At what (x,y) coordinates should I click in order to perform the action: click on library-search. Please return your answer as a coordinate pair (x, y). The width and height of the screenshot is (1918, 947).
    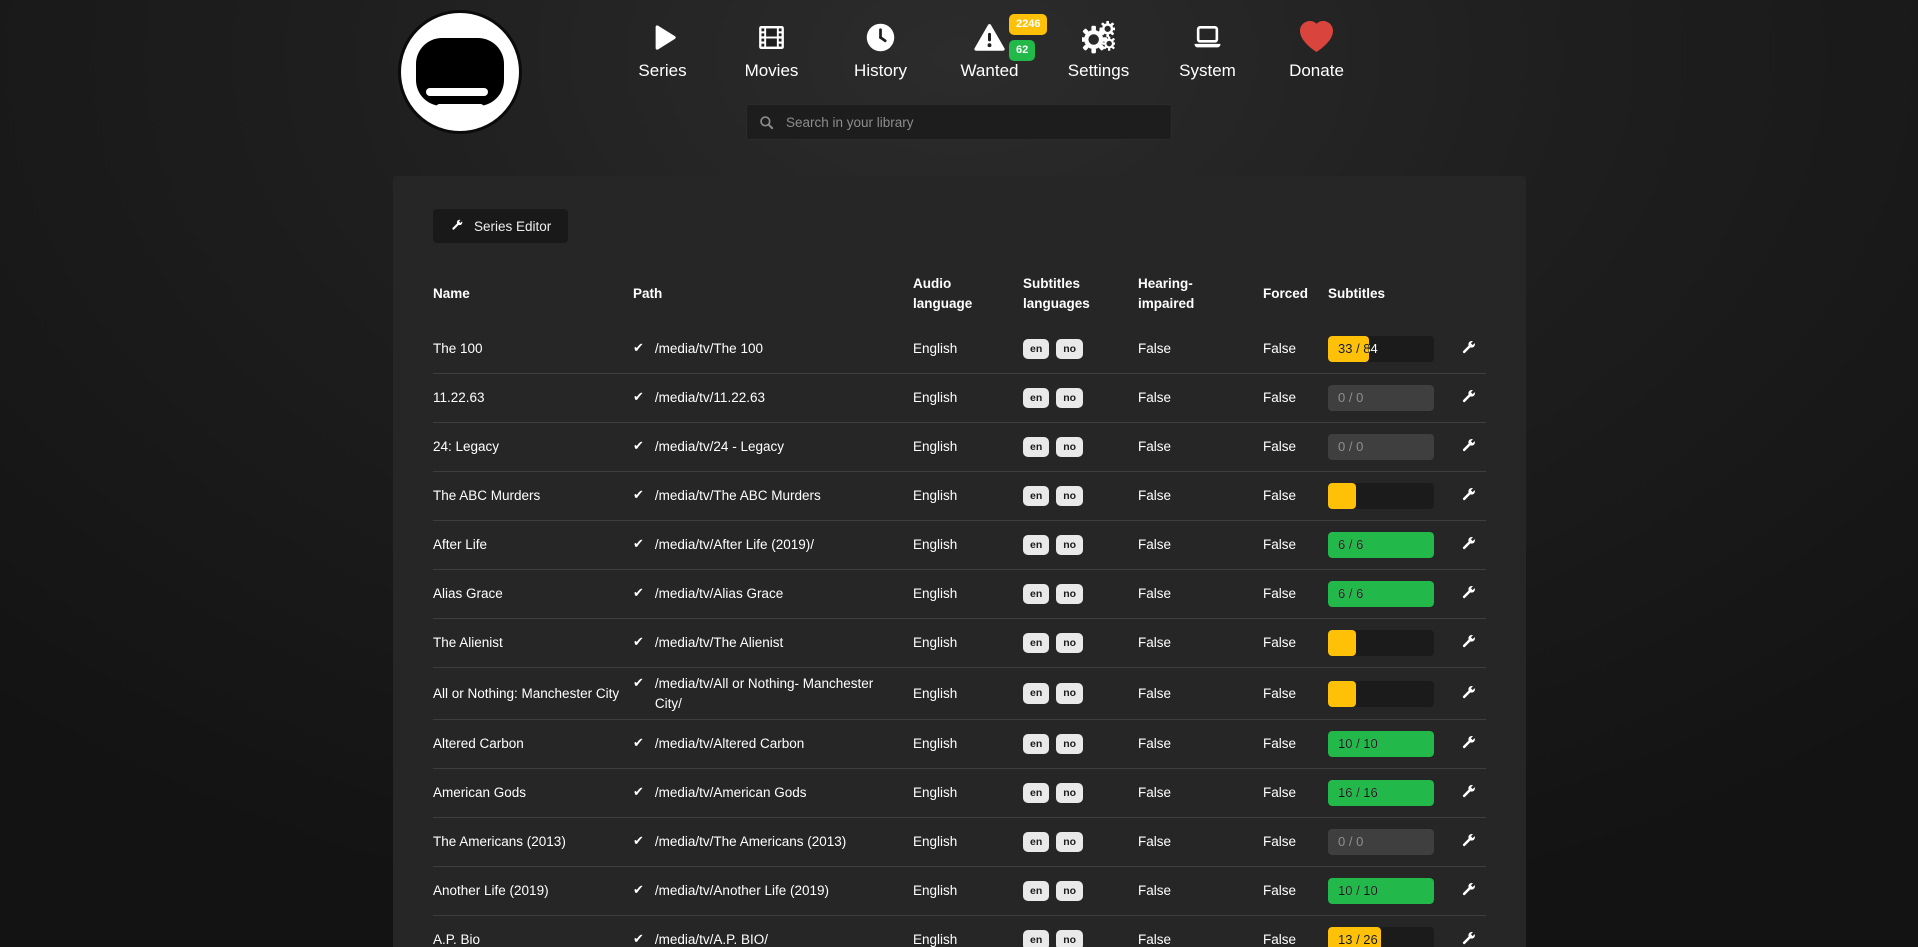
    Looking at the image, I should click on (959, 122).